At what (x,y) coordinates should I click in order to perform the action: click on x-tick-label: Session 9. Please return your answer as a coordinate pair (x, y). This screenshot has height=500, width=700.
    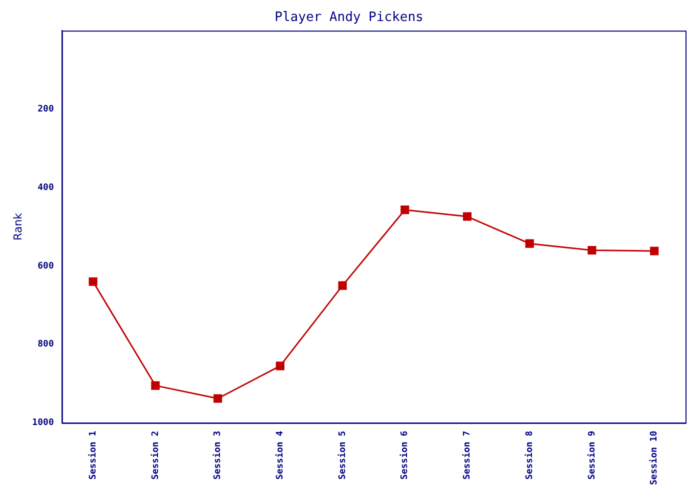
    Looking at the image, I should click on (592, 455).